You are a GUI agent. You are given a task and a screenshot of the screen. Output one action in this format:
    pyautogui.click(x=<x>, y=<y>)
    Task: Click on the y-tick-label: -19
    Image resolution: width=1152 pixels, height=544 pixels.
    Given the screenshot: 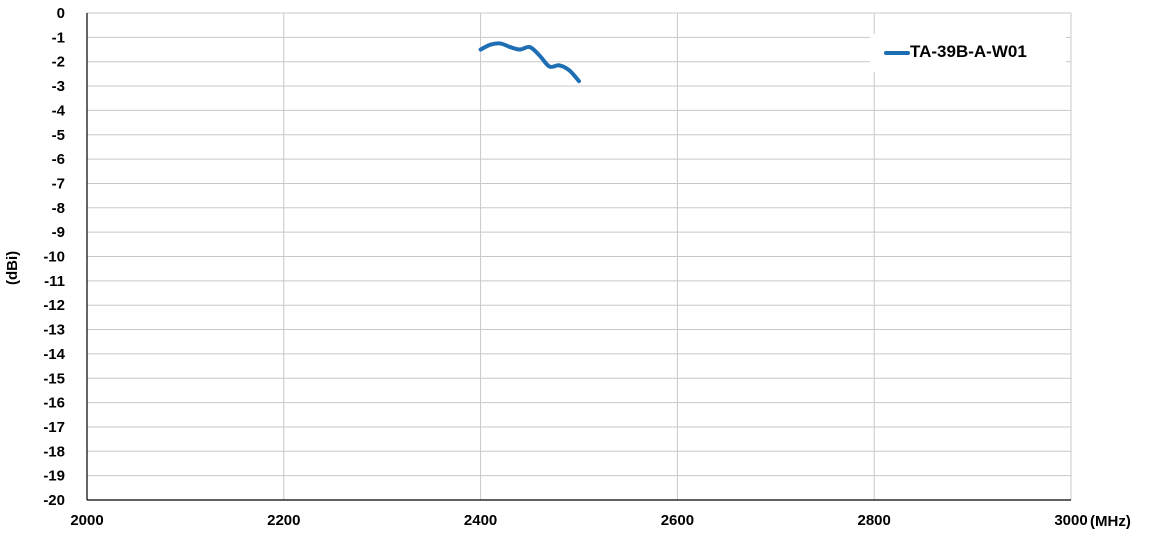 What is the action you would take?
    pyautogui.click(x=54, y=476)
    